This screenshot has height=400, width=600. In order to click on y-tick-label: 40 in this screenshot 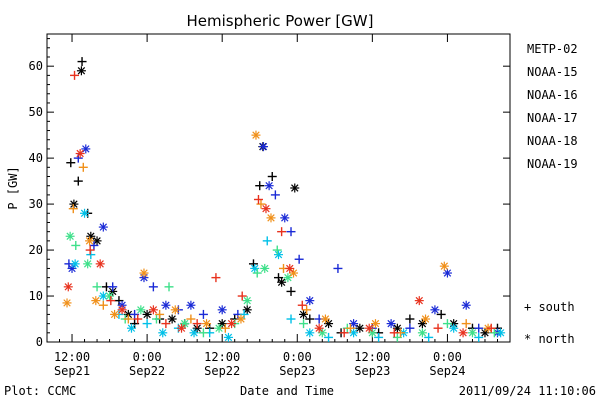, I will do `click(36, 158)`.